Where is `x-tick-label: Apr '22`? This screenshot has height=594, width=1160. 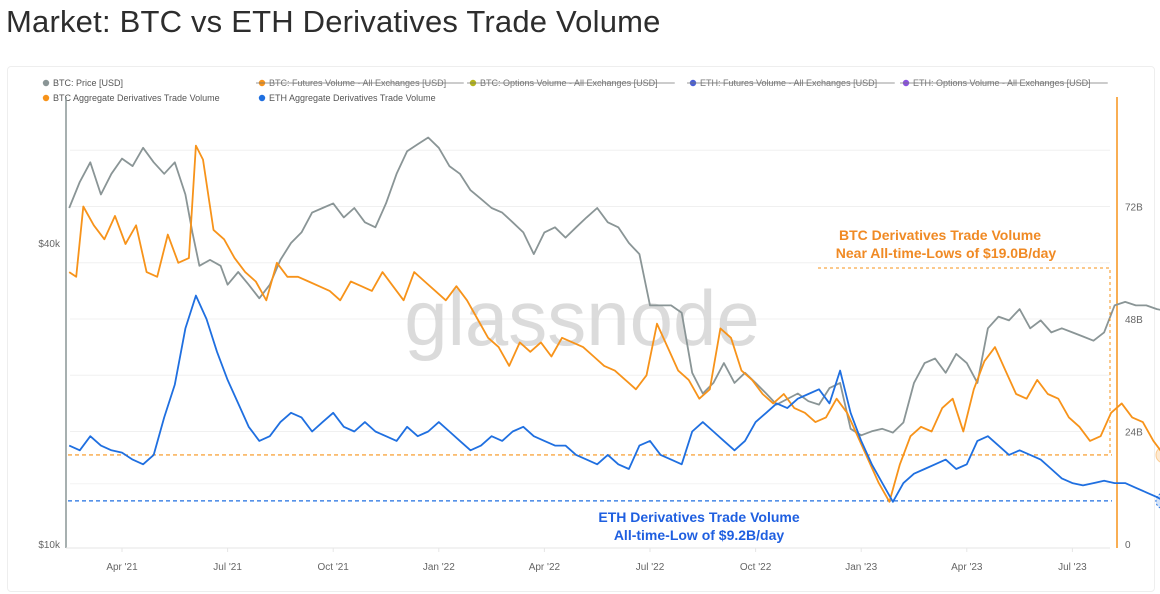
x-tick-label: Apr '22 is located at coordinates (545, 567).